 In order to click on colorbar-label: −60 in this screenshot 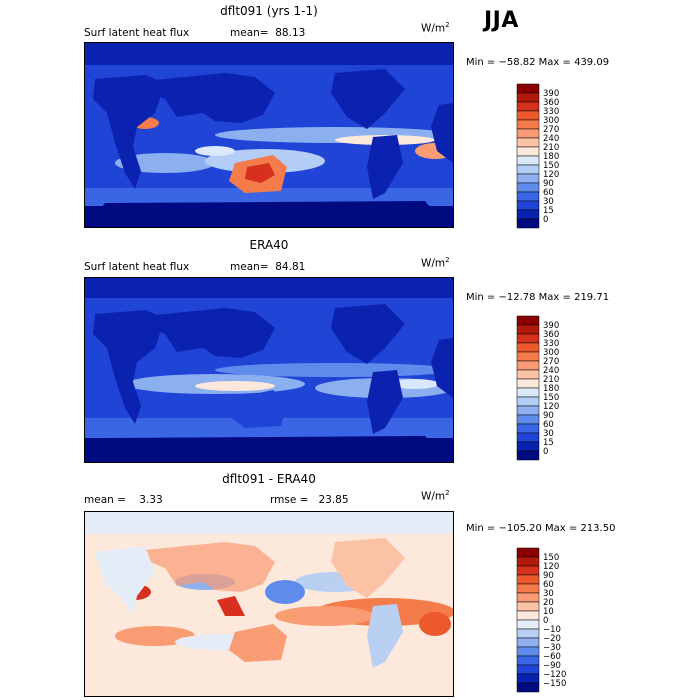, I will do `click(552, 657)`.